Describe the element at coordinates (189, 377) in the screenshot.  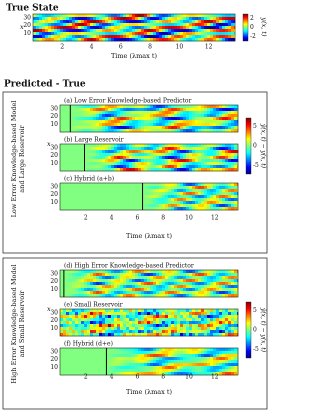
I see `x-tick-label: 10` at that location.